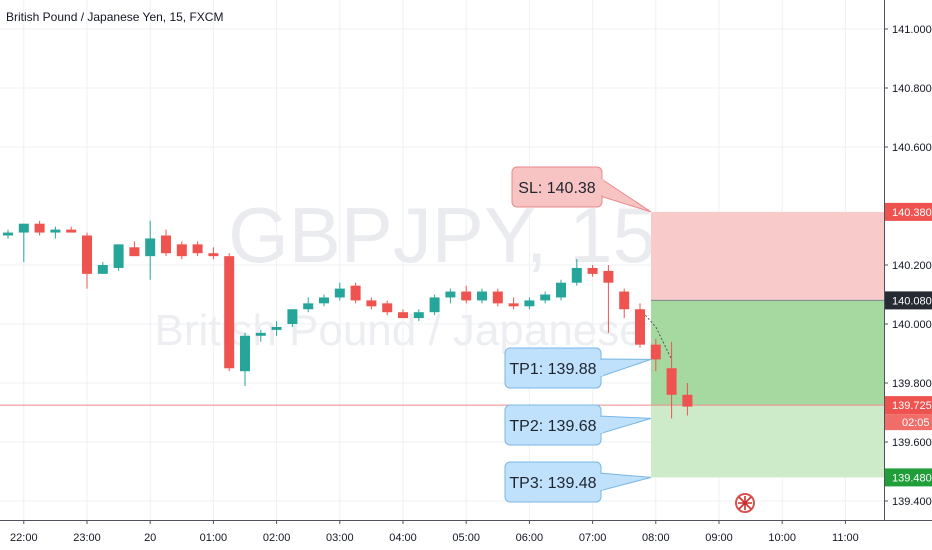 This screenshot has width=932, height=550. What do you see at coordinates (581, 189) in the screenshot?
I see `stop-loss-callout: SL: 140.38` at bounding box center [581, 189].